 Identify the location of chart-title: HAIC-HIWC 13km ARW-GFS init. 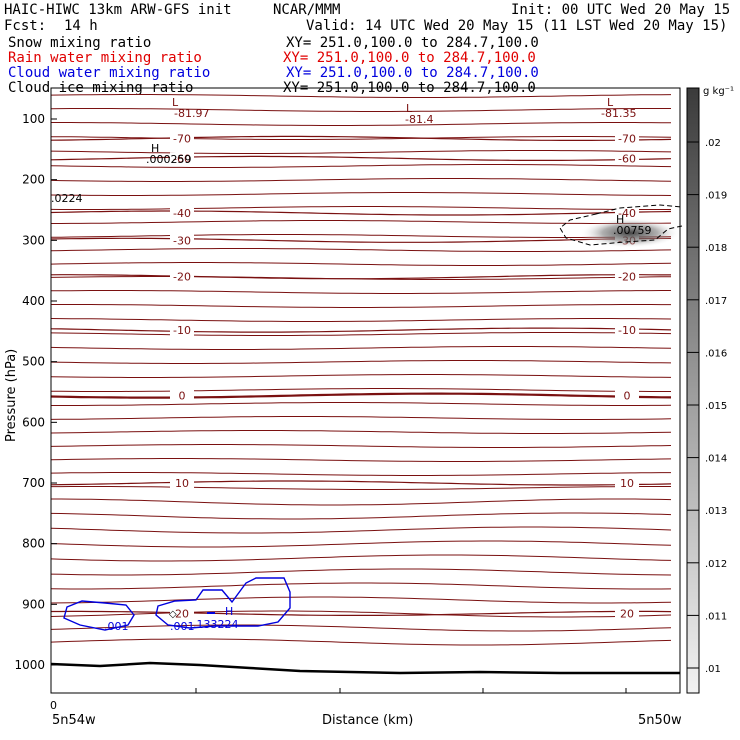
(118, 10).